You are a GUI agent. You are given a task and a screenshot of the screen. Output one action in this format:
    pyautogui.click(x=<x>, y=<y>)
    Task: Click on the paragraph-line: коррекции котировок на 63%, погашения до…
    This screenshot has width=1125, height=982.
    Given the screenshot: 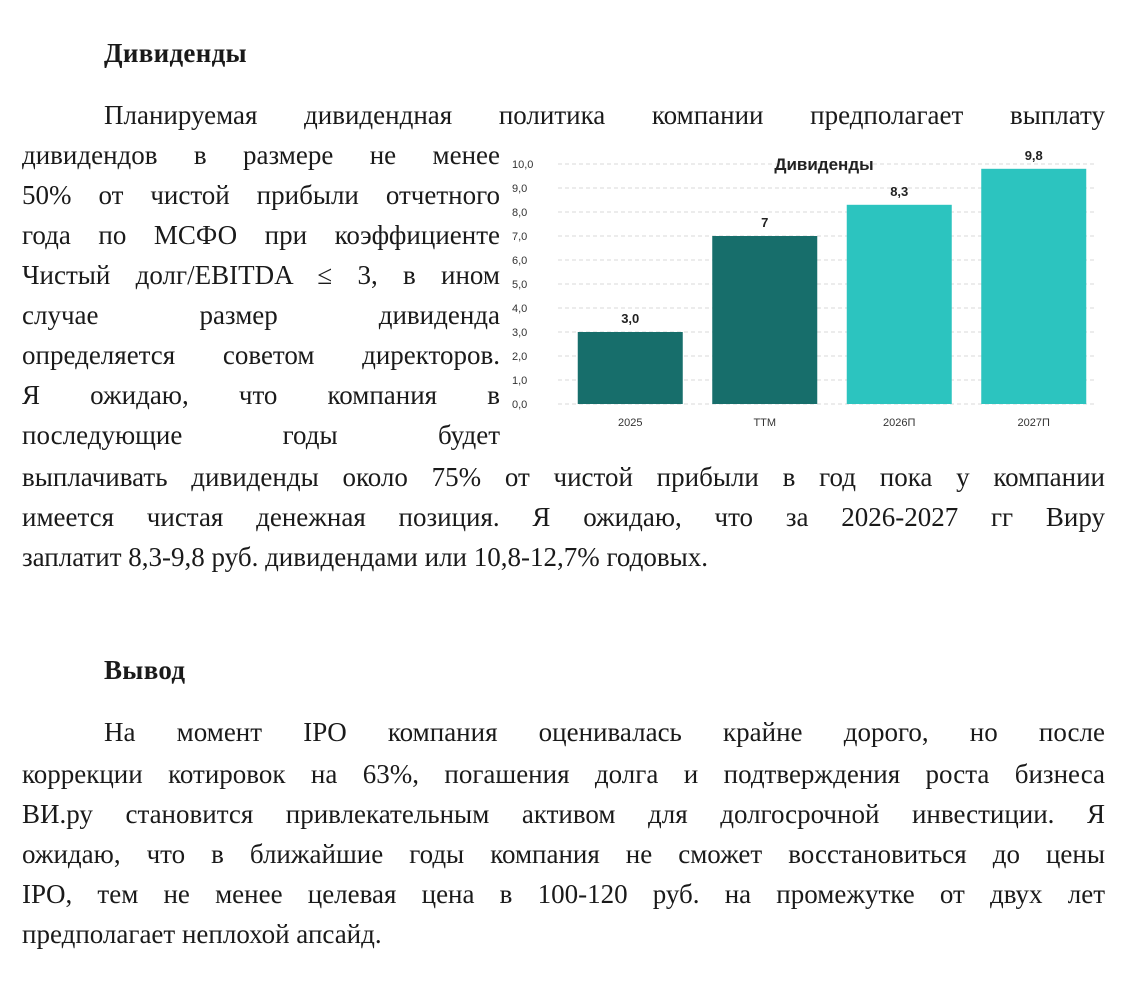 What is the action you would take?
    pyautogui.click(x=563, y=774)
    